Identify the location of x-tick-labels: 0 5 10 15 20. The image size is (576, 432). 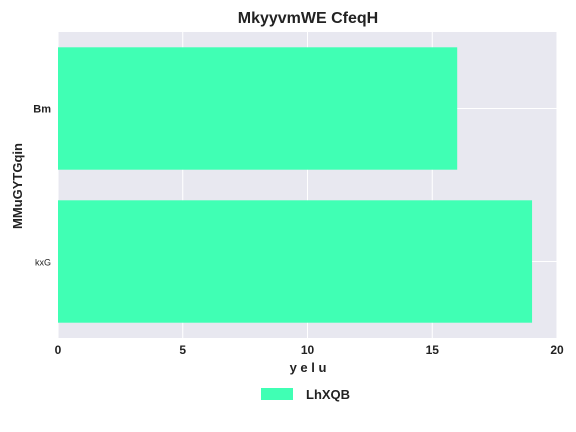
(309, 350).